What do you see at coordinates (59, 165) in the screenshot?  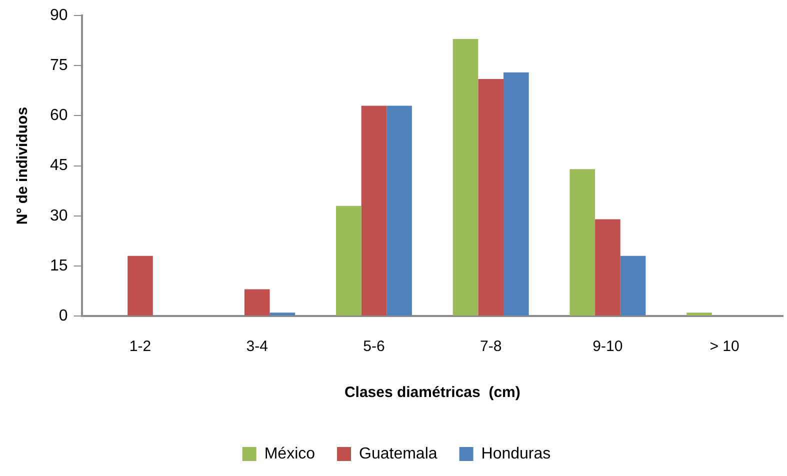 I see `y-tick-label: 45` at bounding box center [59, 165].